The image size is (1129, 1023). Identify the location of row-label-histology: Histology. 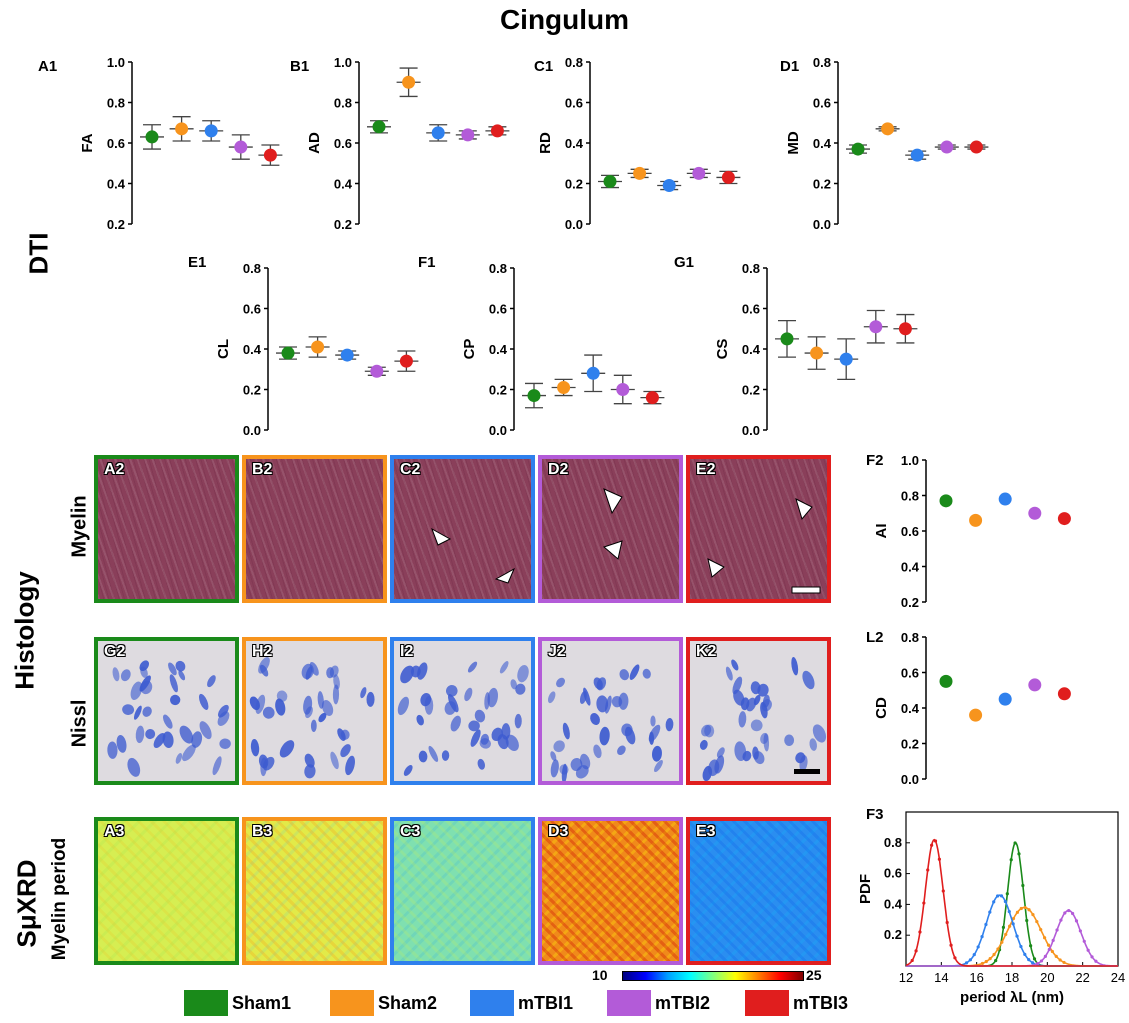
(24, 630).